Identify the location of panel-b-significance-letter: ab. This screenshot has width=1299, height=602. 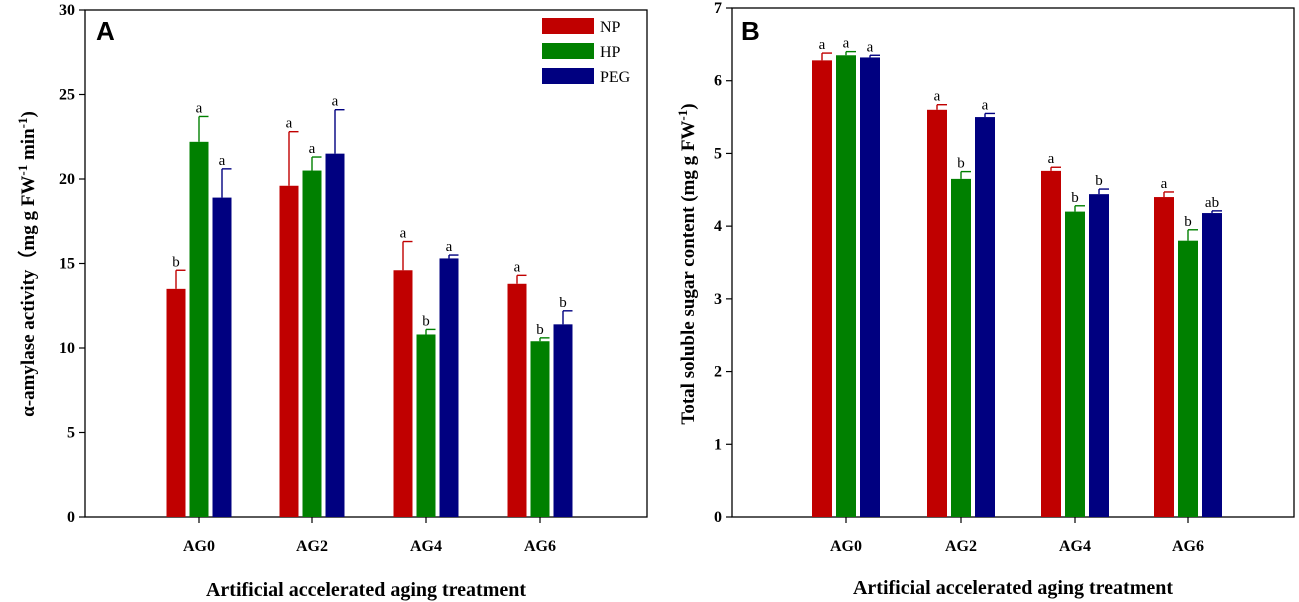
(1212, 203).